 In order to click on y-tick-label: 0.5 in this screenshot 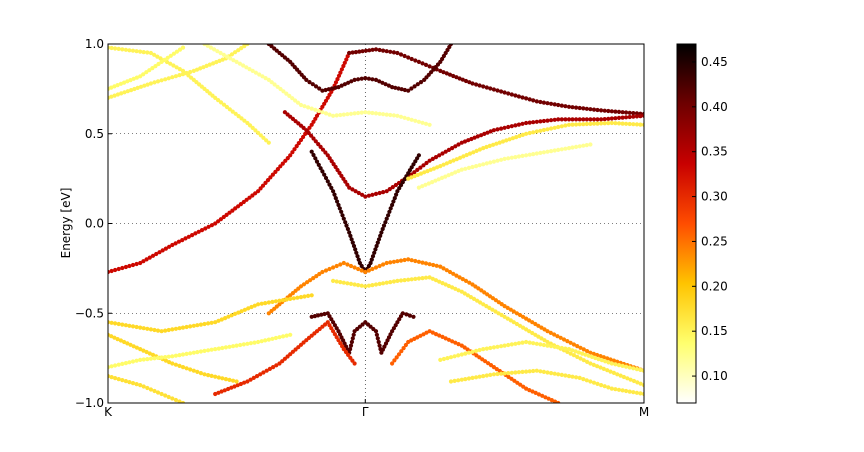, I will do `click(94, 134)`.